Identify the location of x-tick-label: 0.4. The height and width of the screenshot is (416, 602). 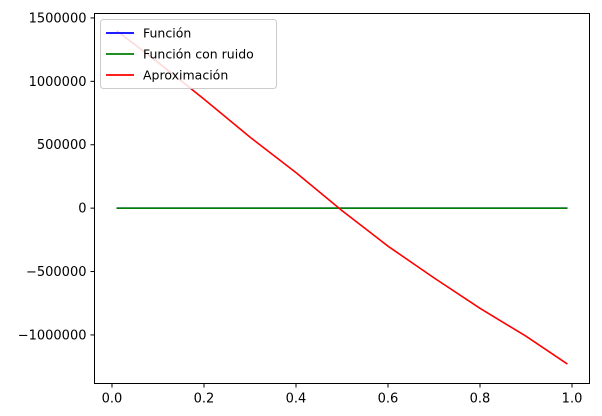
(296, 399).